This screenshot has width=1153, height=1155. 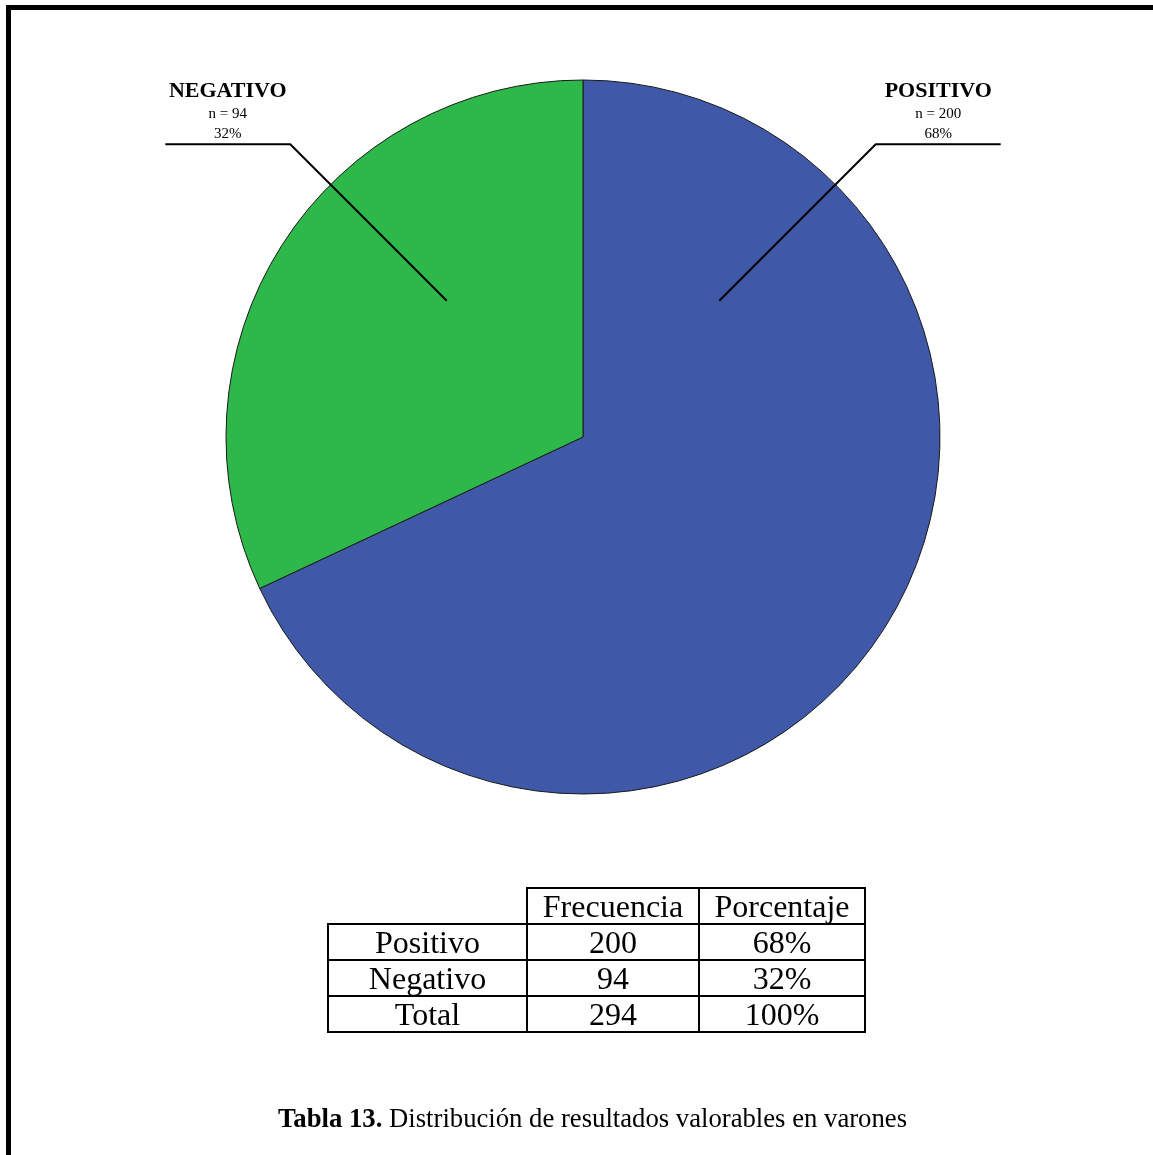 I want to click on text: 200, so click(x=613, y=942).